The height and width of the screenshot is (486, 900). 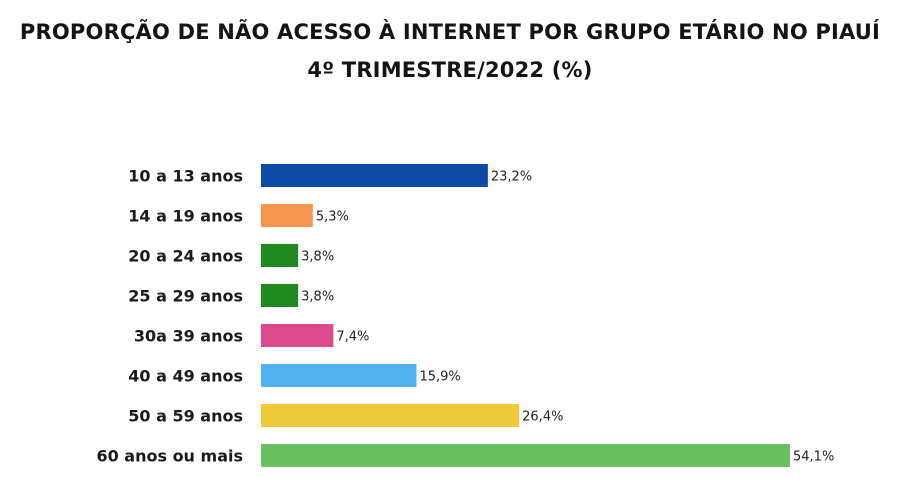 I want to click on value-label: 23,2%, so click(x=511, y=177).